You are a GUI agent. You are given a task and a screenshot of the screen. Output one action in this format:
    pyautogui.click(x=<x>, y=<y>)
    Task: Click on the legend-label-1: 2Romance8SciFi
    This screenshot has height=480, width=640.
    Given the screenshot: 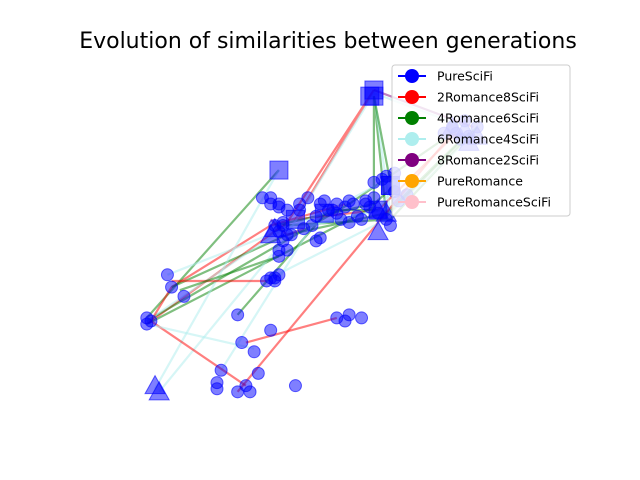 What is the action you would take?
    pyautogui.click(x=488, y=97)
    